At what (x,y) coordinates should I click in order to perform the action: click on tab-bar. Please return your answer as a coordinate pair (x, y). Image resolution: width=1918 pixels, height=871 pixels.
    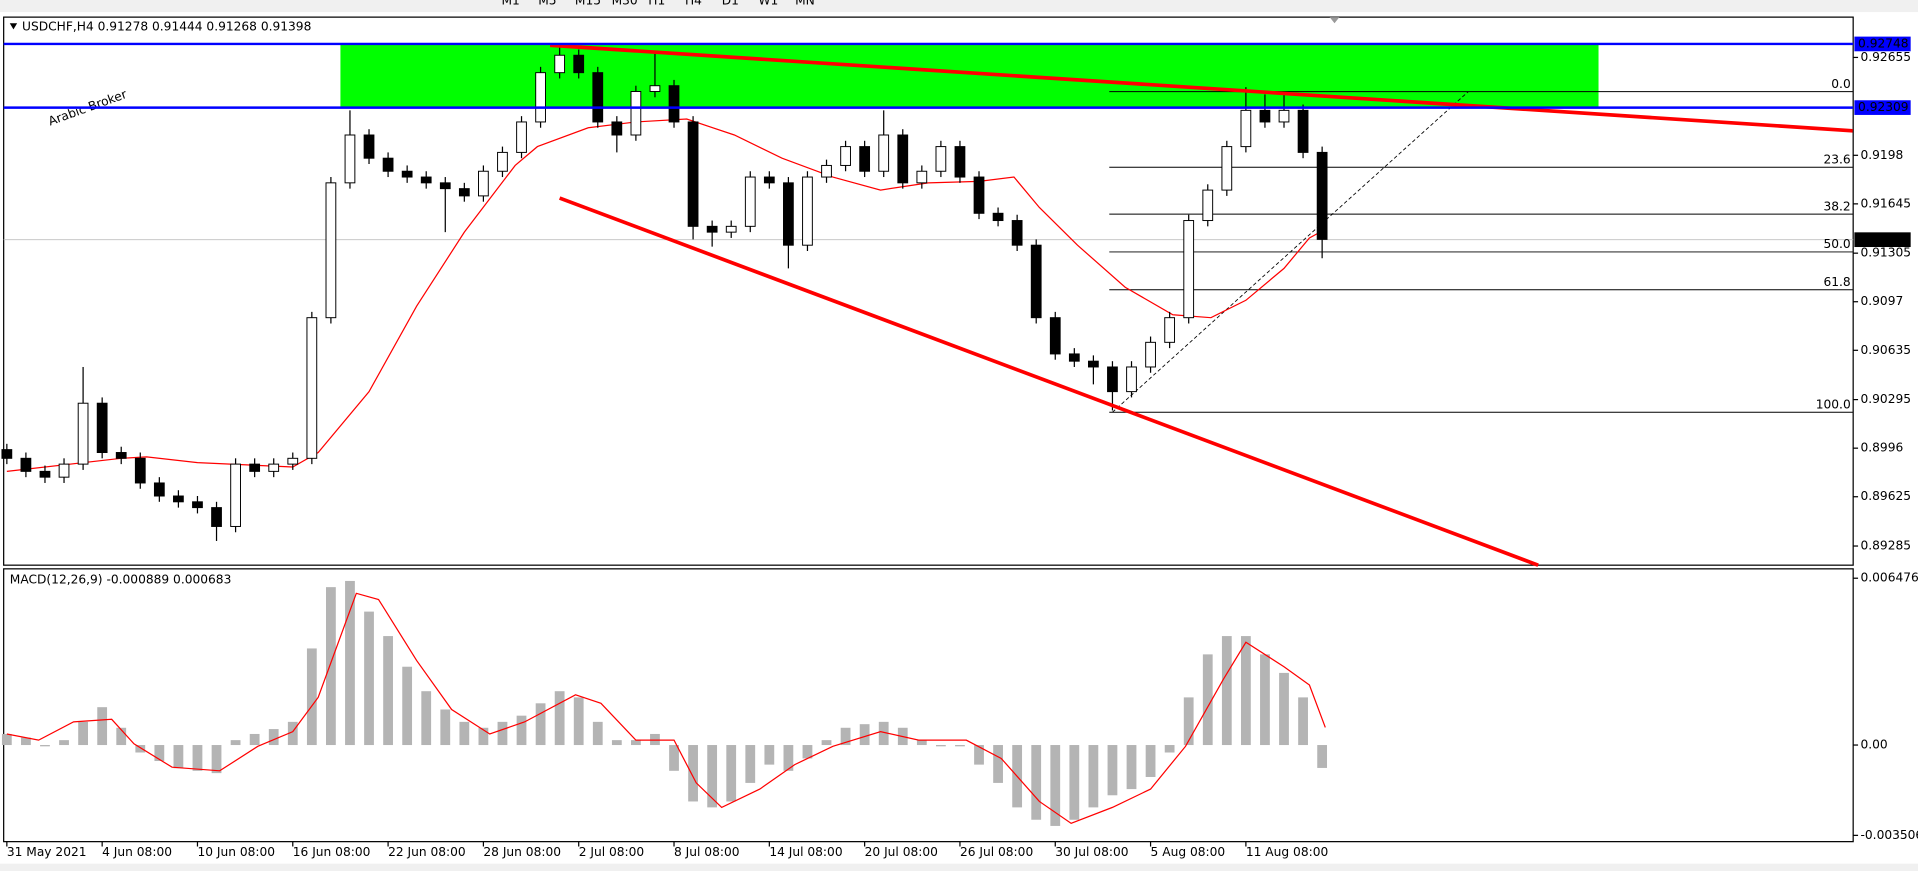
    Looking at the image, I should click on (959, 867).